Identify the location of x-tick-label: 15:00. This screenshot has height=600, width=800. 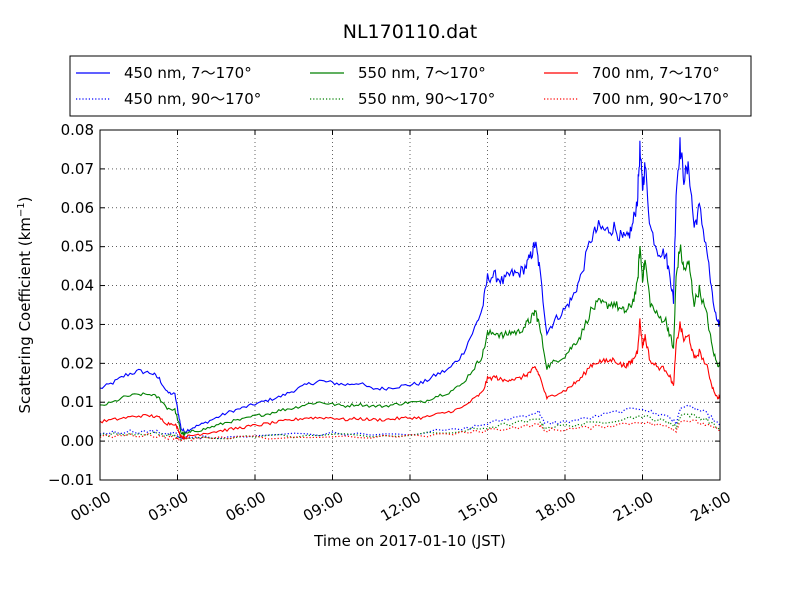
(478, 506).